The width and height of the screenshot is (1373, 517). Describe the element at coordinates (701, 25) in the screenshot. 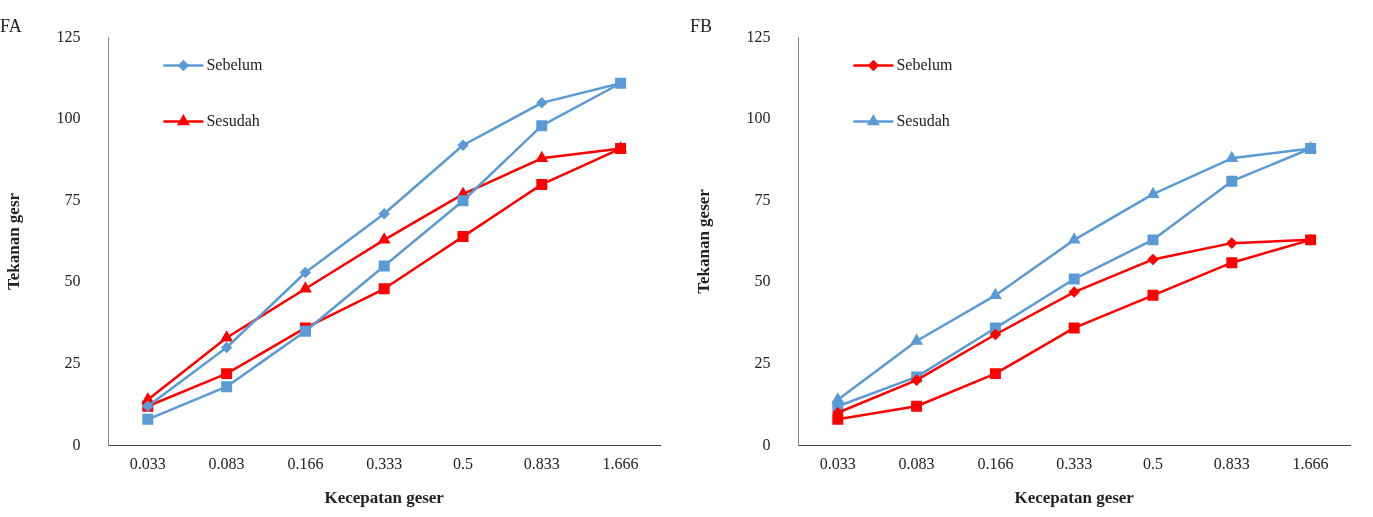

I see `chart-title: FB` at that location.